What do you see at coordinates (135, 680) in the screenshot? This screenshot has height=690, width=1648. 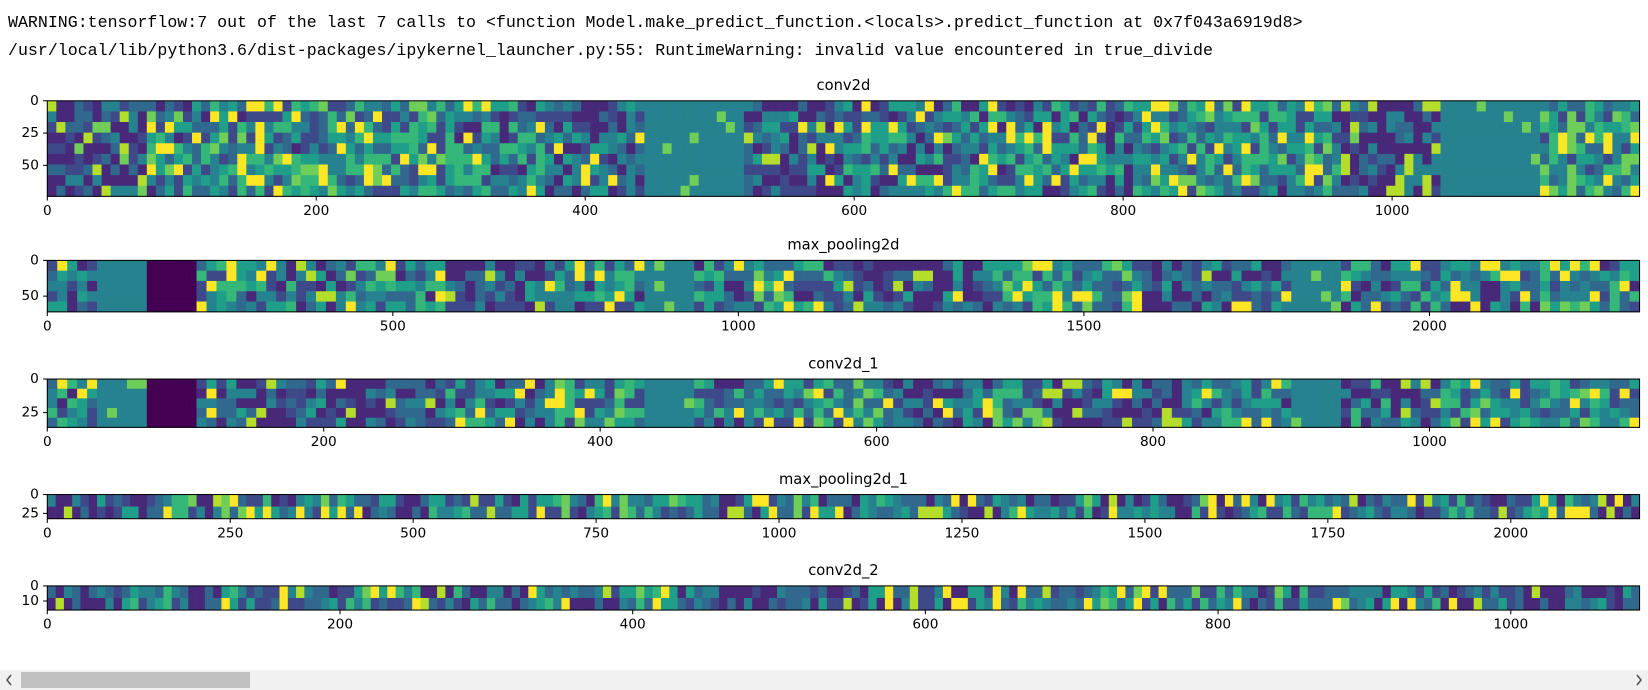 I see `scrollbar-thumb` at bounding box center [135, 680].